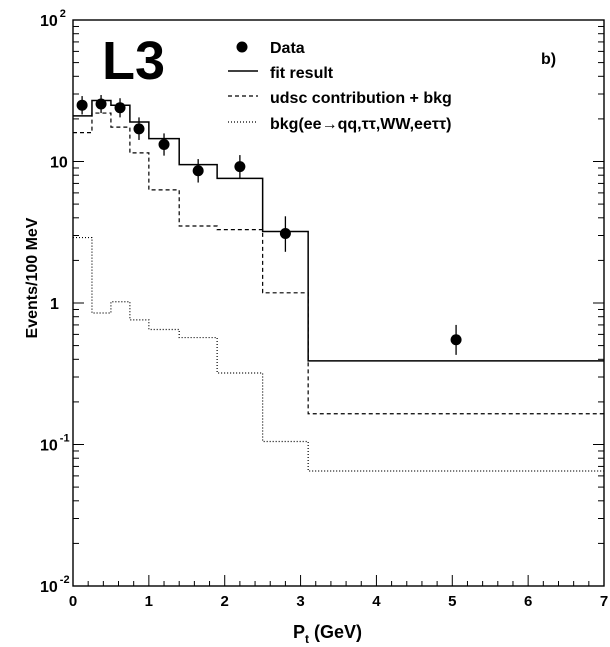  What do you see at coordinates (133, 61) in the screenshot?
I see `experiment-label: L3` at bounding box center [133, 61].